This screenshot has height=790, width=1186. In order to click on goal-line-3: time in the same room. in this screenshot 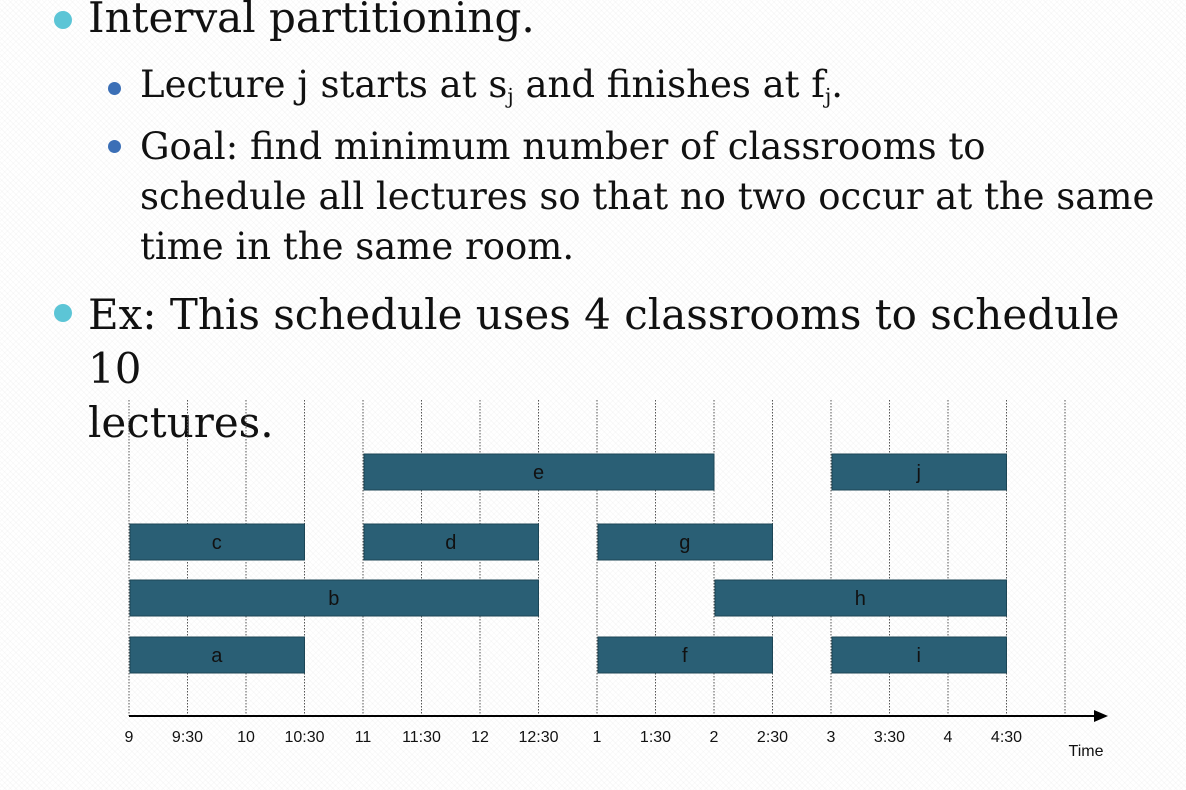, I will do `click(357, 246)`.